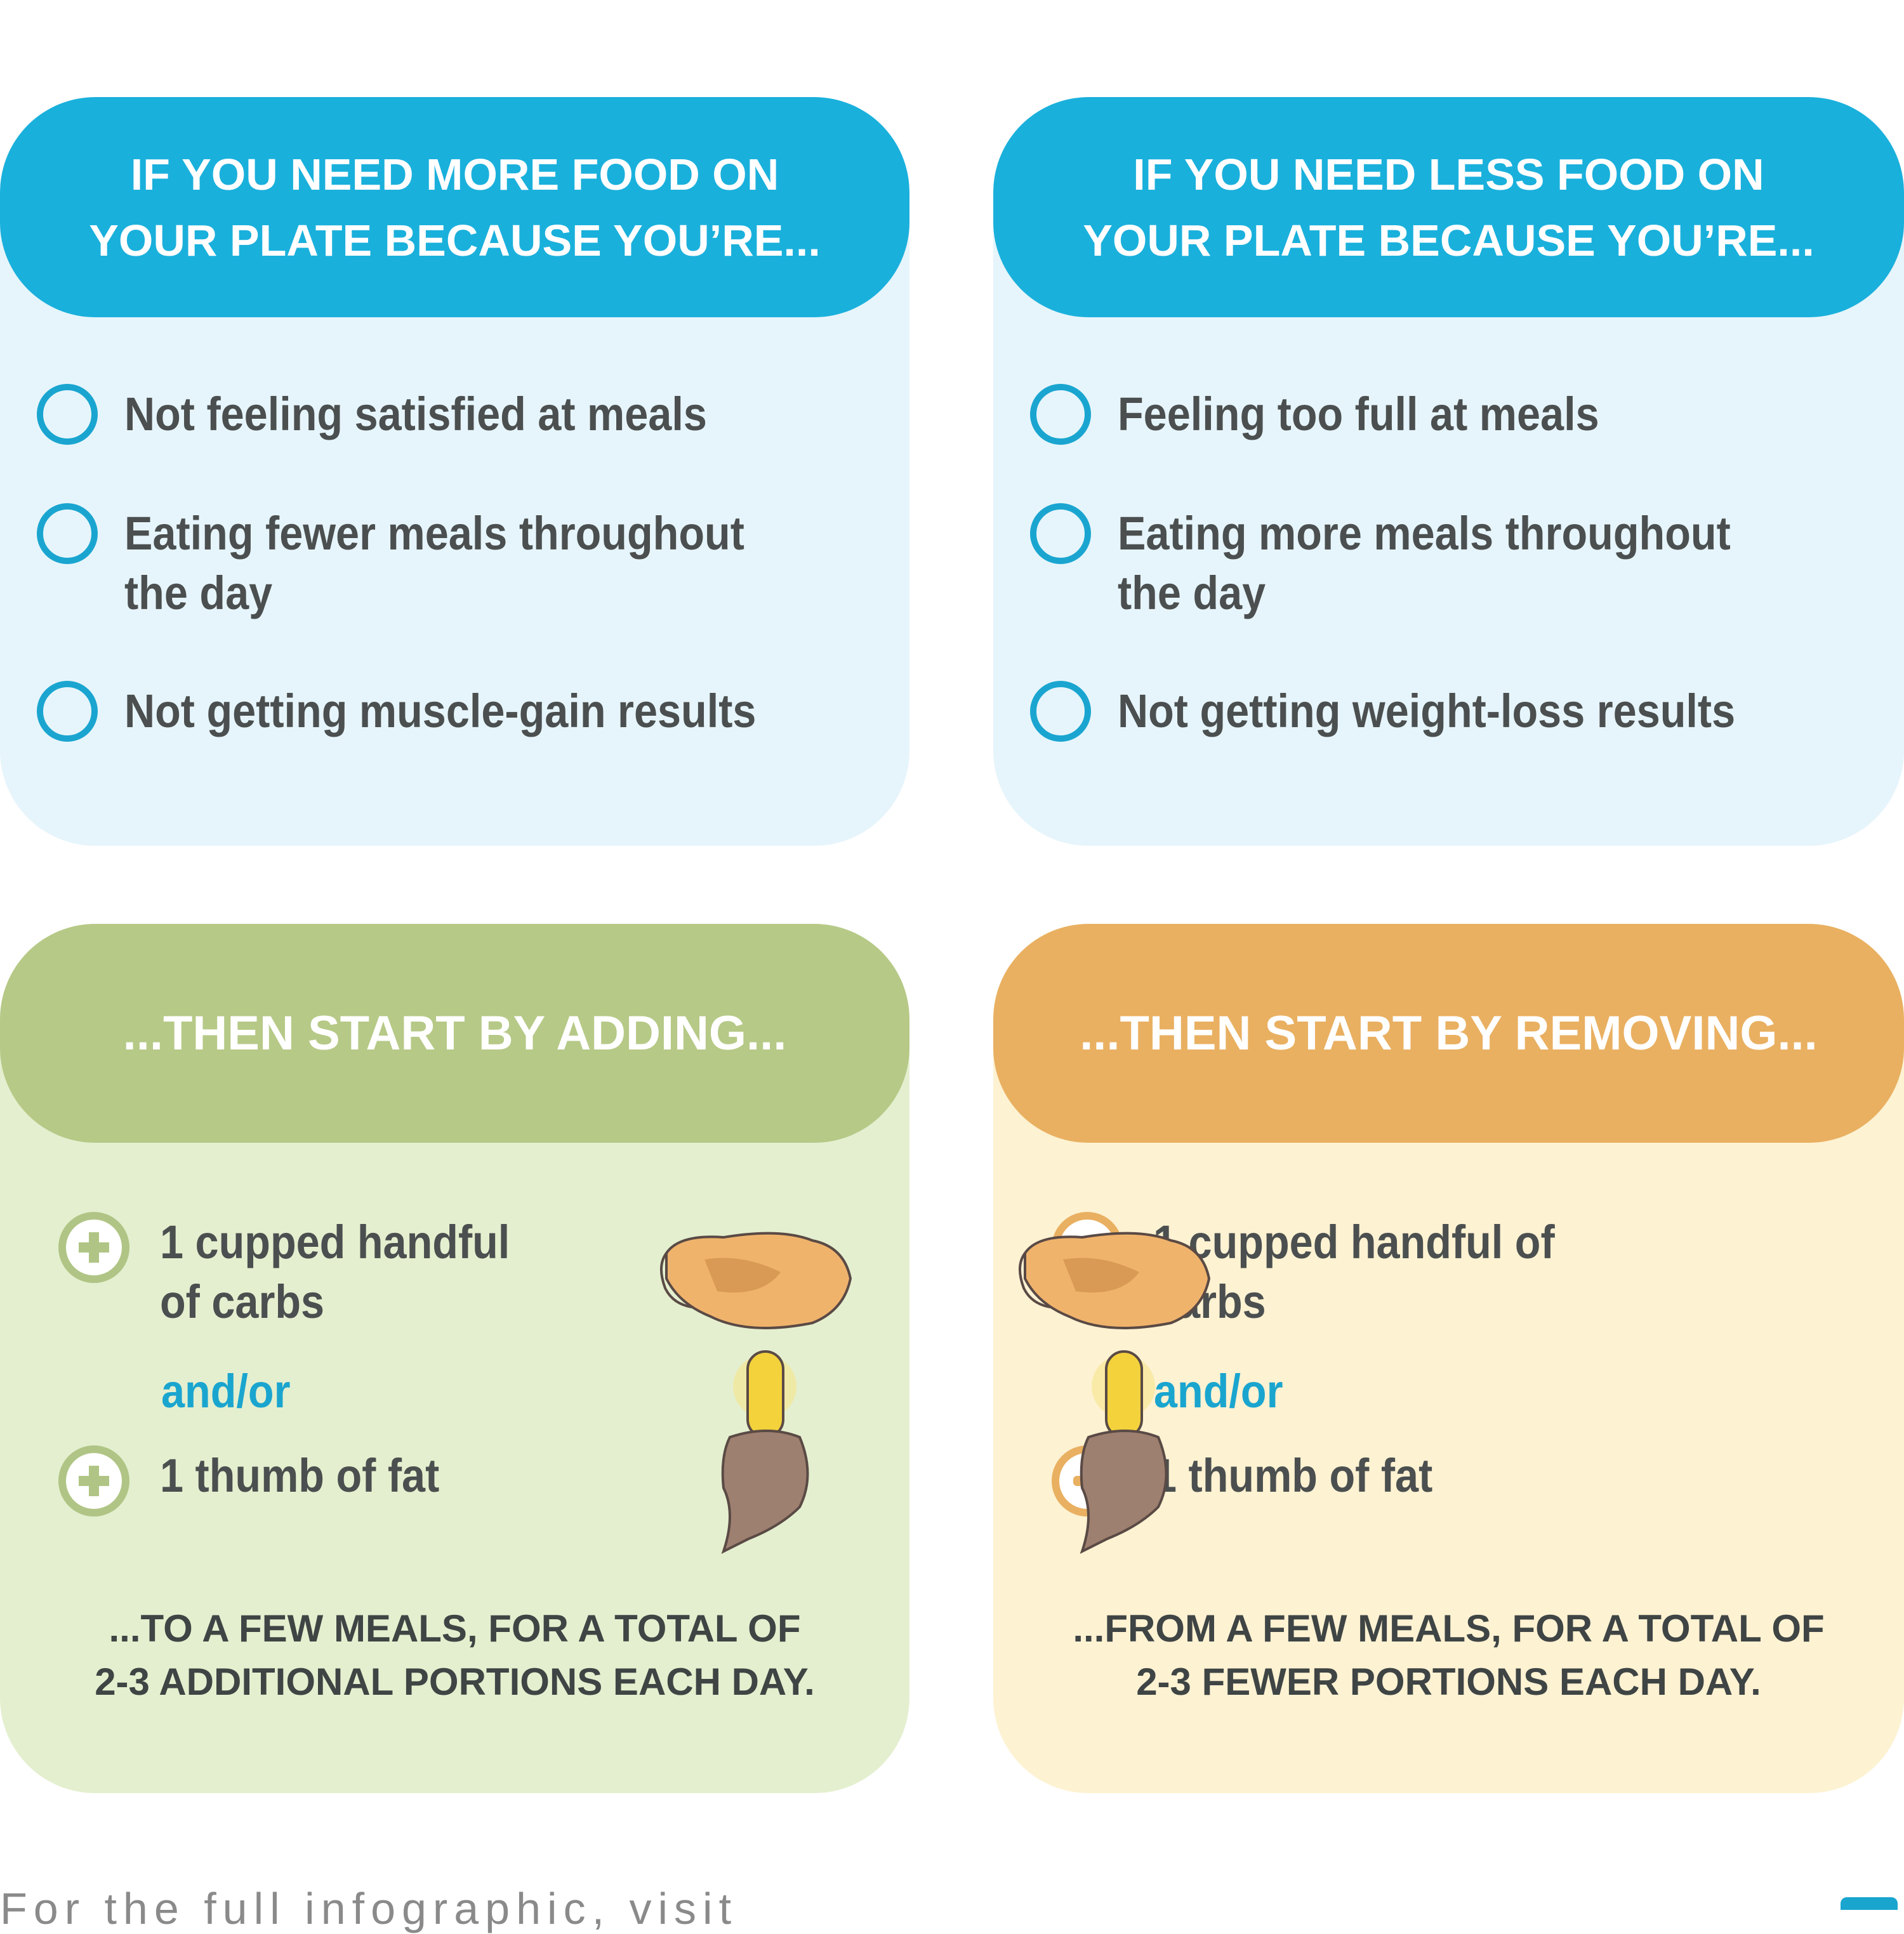 Image resolution: width=1904 pixels, height=1934 pixels. Describe the element at coordinates (425, 562) in the screenshot. I see `list-item: Eating fewer meals throughout the day` at that location.